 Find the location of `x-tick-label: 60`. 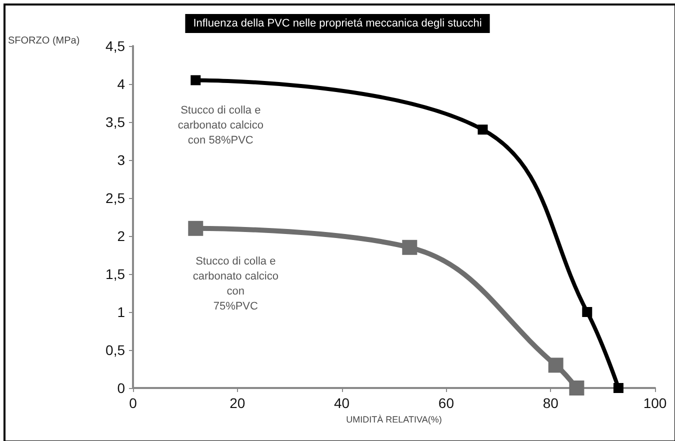

x-tick-label: 60 is located at coordinates (446, 403).